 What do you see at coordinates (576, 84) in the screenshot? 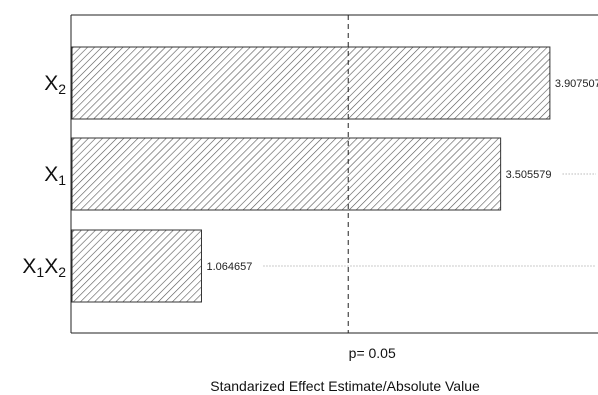
I see `value-label-x2: 3.907507` at bounding box center [576, 84].